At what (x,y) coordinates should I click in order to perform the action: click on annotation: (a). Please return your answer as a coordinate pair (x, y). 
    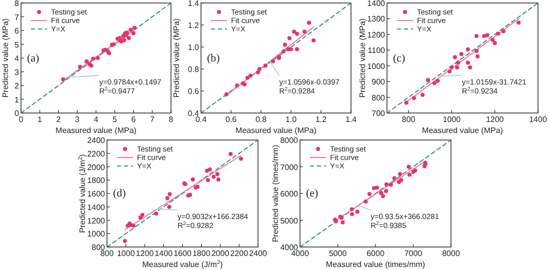
    Looking at the image, I should click on (33, 58).